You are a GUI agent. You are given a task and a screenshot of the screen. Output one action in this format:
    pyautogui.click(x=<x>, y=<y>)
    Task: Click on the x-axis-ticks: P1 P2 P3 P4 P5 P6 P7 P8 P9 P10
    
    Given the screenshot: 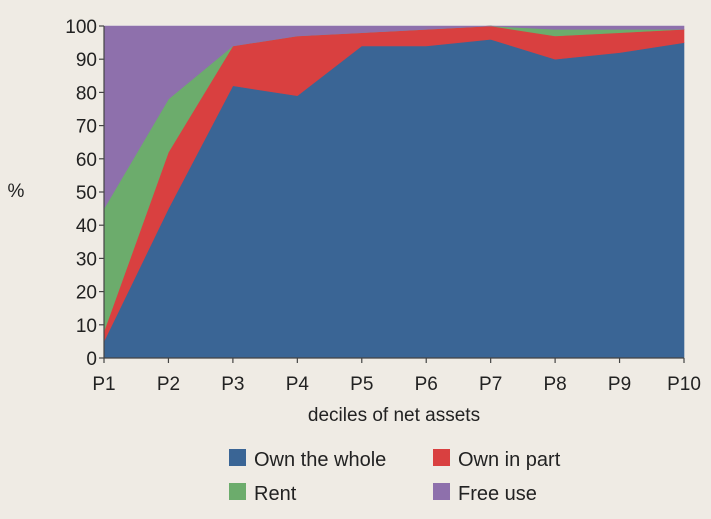 What is the action you would take?
    pyautogui.click(x=396, y=376)
    